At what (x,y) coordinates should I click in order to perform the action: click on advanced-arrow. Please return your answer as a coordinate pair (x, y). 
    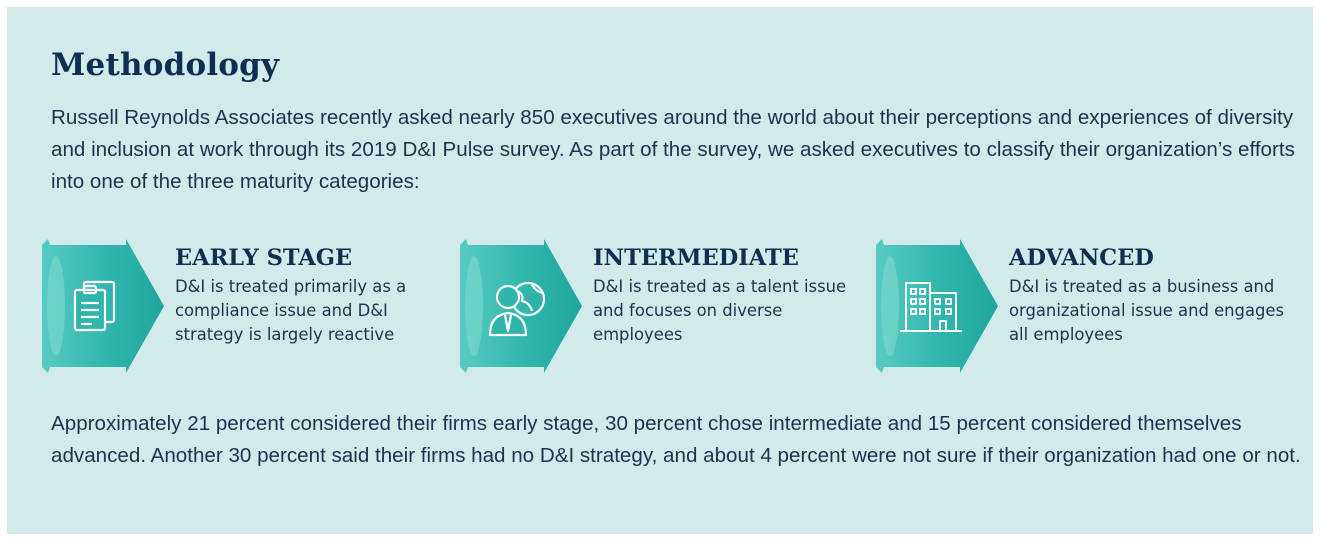
    Looking at the image, I should click on (937, 306).